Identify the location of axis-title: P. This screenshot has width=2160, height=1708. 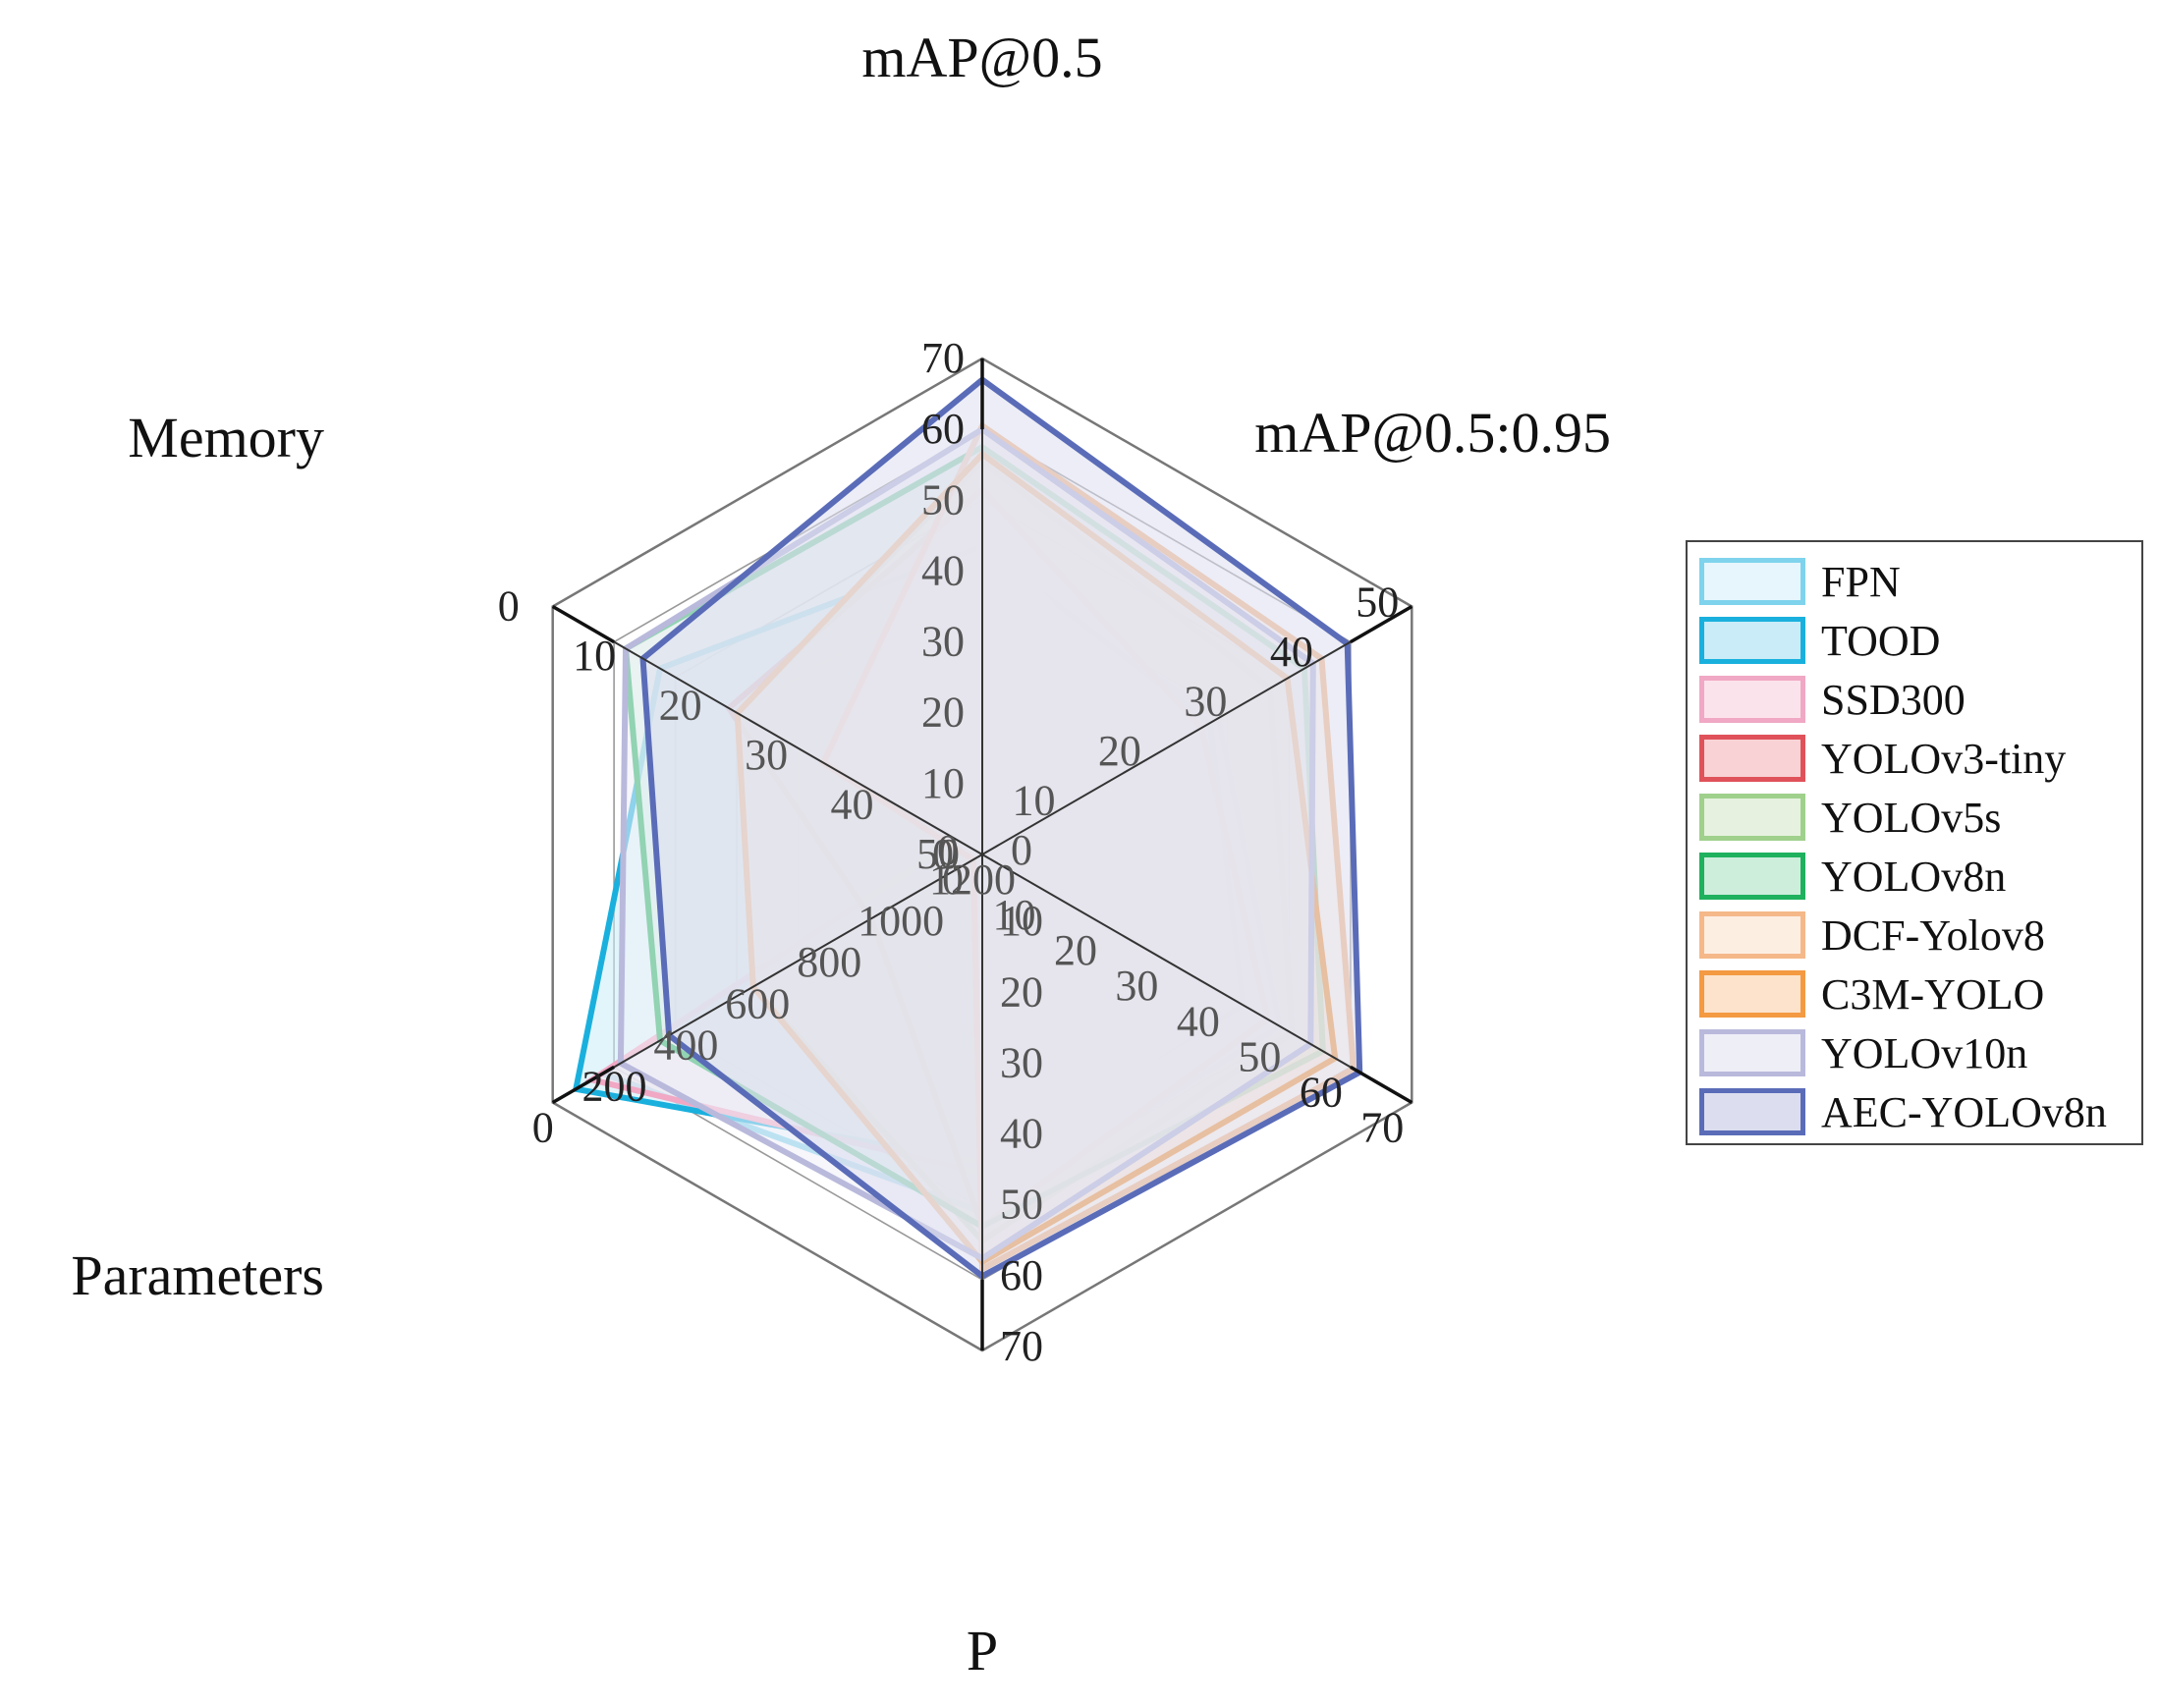
(982, 1650).